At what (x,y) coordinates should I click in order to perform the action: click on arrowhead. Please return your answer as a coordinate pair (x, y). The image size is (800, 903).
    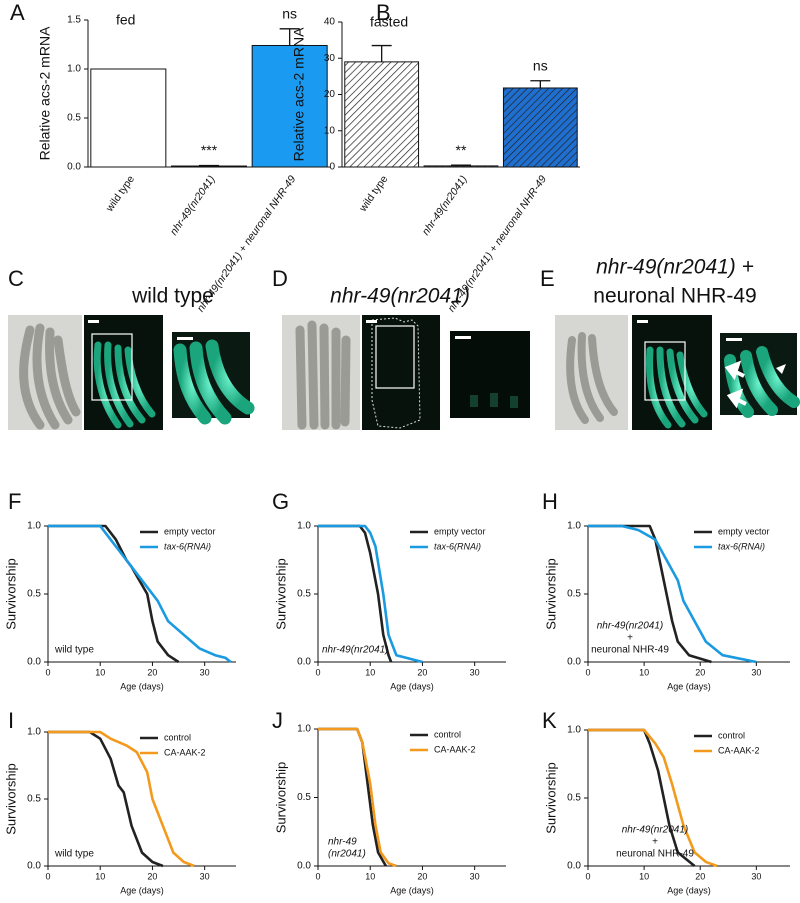
    Looking at the image, I should click on (781, 369).